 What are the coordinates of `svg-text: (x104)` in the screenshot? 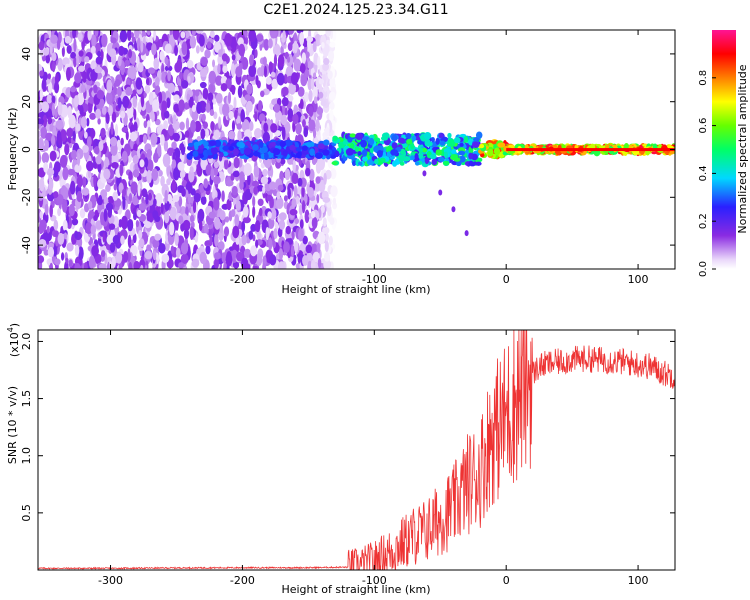 It's located at (13, 340).